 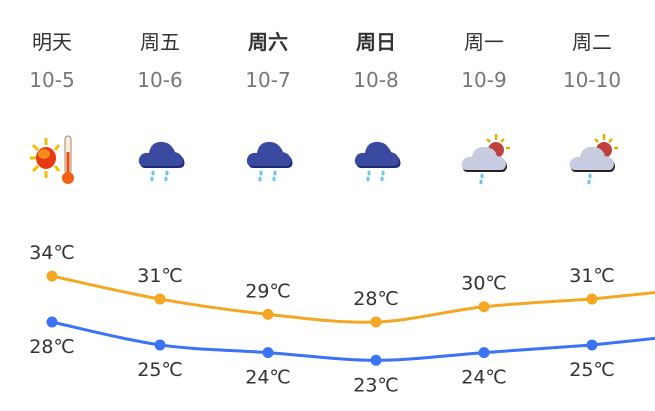 What do you see at coordinates (376, 299) in the screenshot?
I see `high-temp-label: 28℃` at bounding box center [376, 299].